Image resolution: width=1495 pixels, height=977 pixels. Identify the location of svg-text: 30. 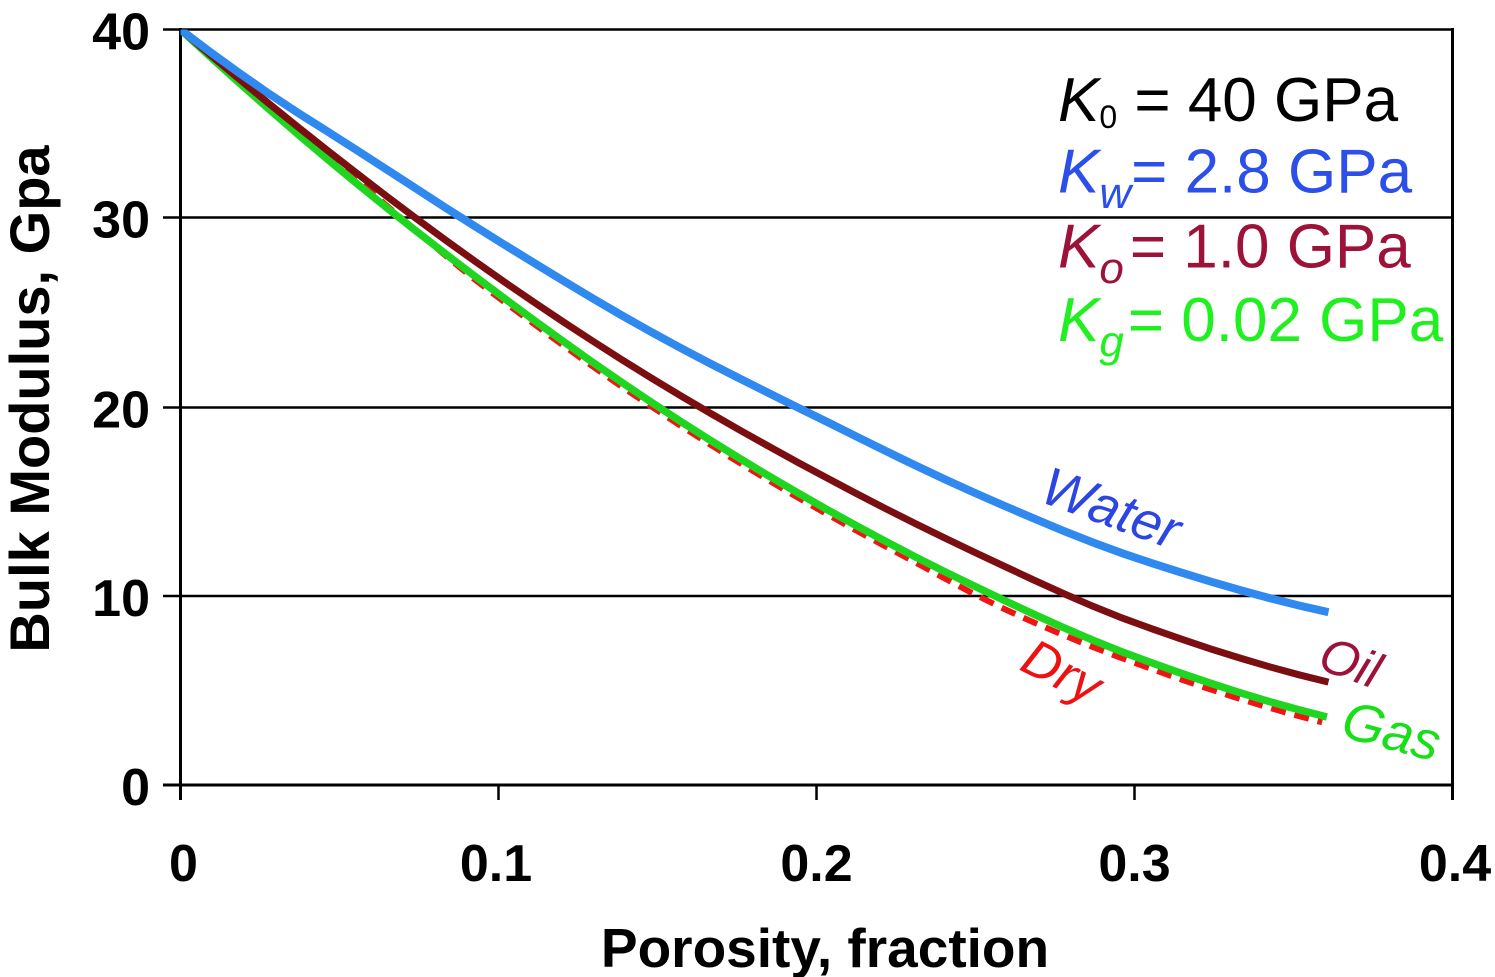
(121, 221).